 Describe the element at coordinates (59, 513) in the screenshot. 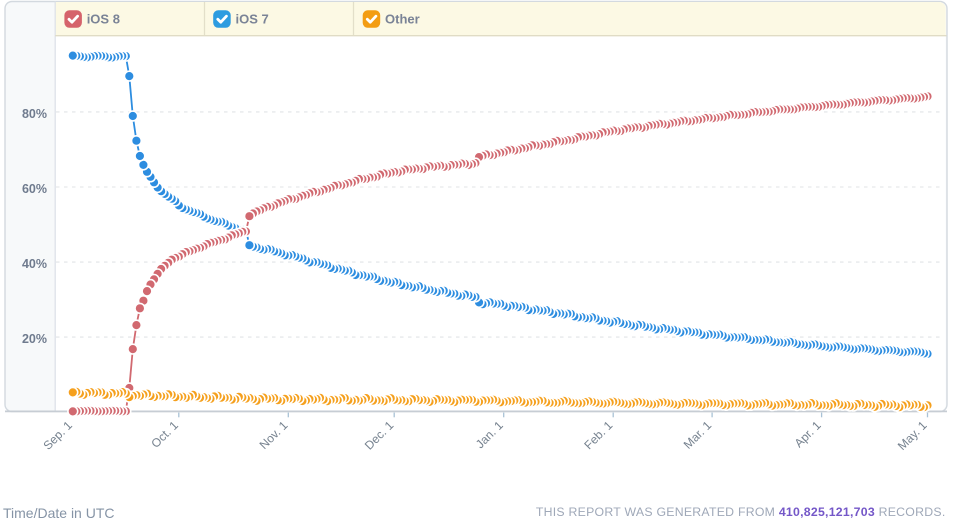

I see `svg-text: Time/Date in UTC` at that location.